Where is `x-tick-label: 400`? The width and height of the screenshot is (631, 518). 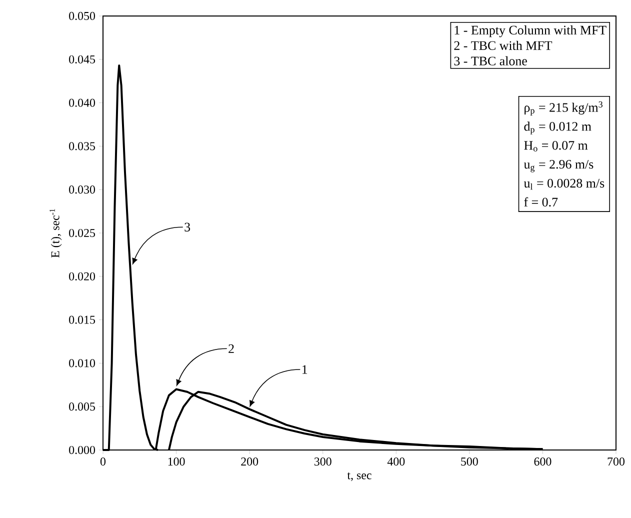
x-tick-label: 400 is located at coordinates (396, 462).